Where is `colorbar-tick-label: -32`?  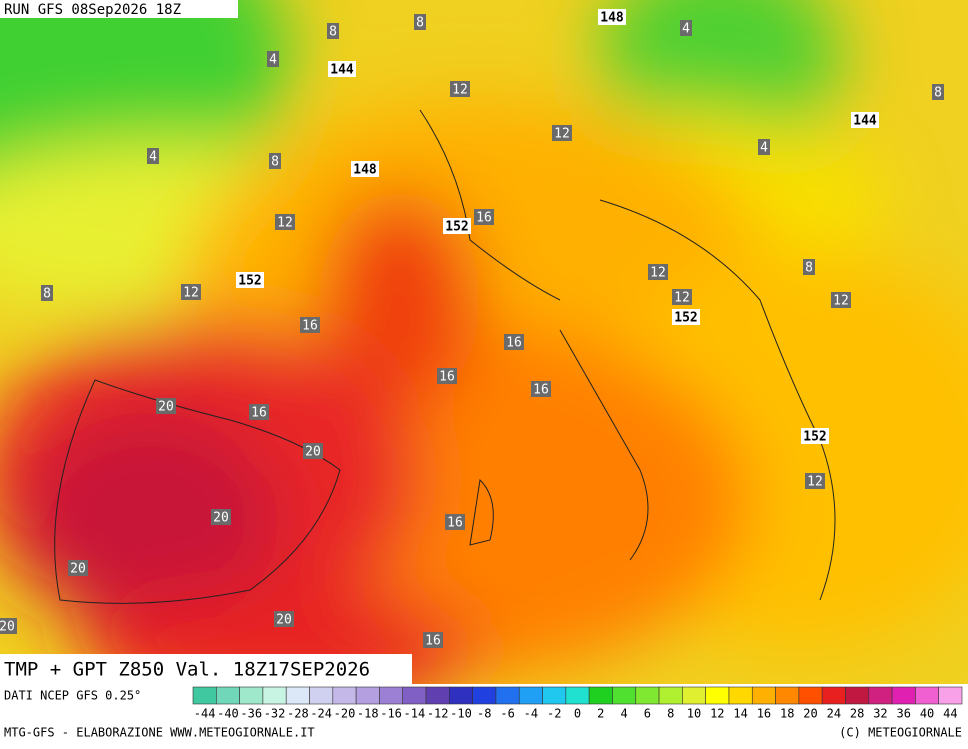
colorbar-tick-label: -32 is located at coordinates (275, 714).